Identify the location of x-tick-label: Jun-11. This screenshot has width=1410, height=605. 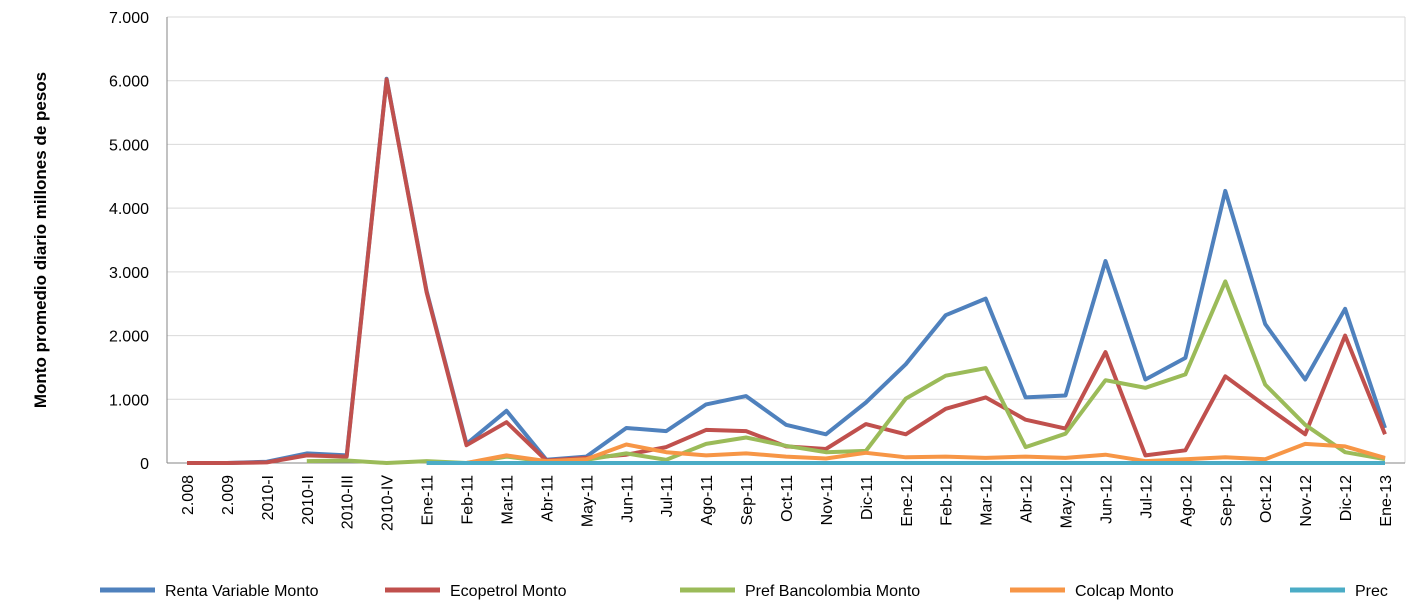
(627, 499).